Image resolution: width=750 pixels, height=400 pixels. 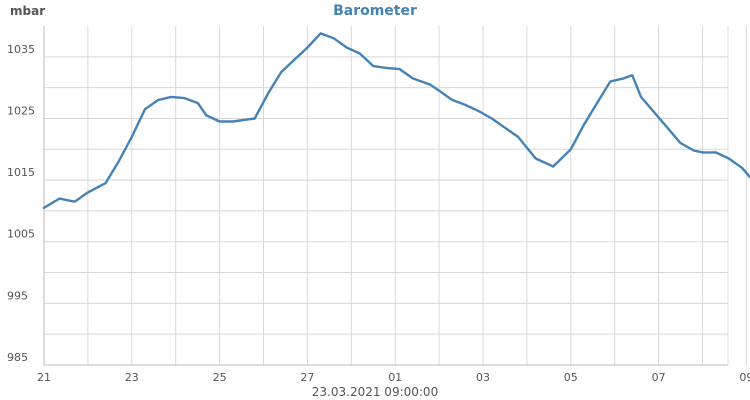 I want to click on y-tick-label: 1035, so click(x=21, y=49).